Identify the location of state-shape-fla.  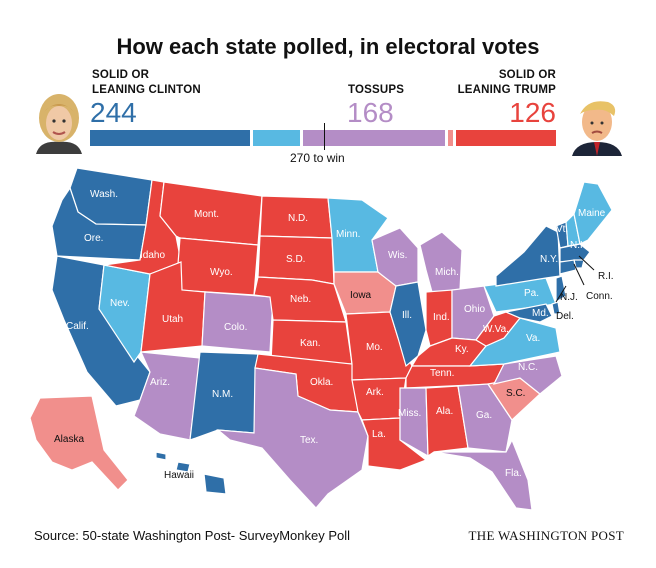
(483, 474).